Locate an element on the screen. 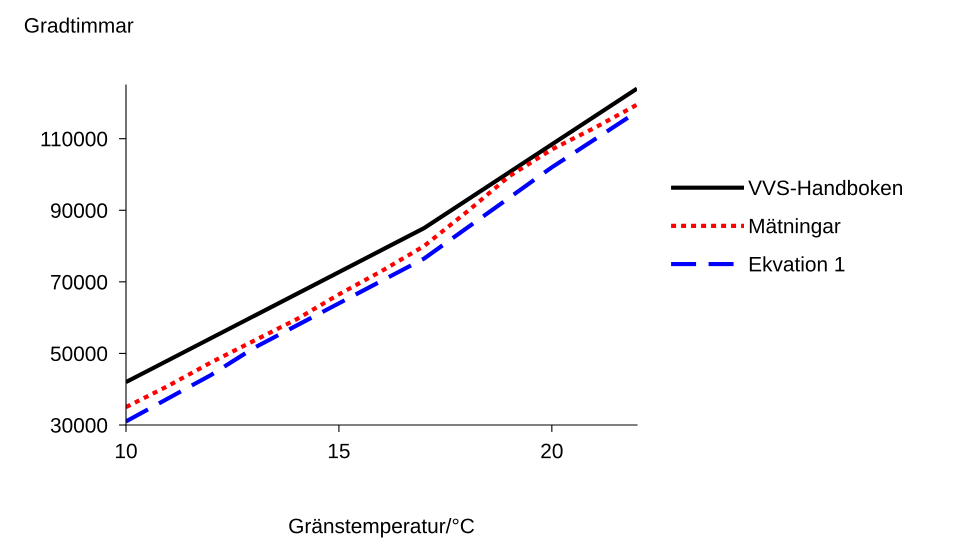 The width and height of the screenshot is (960, 549). y-tick-label: 70000 is located at coordinates (79, 282).